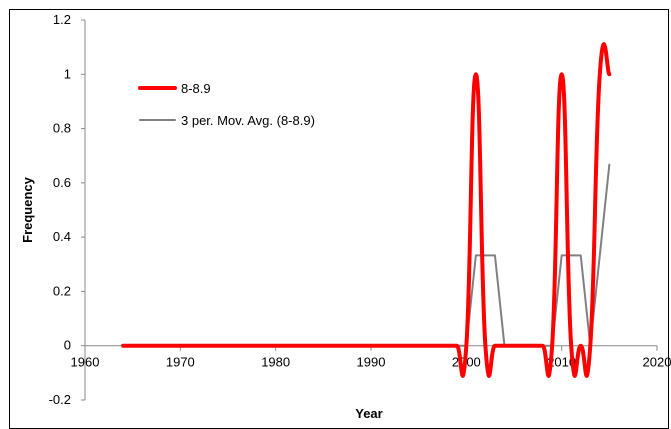 This screenshot has width=671, height=429. I want to click on y-tick-label: 0, so click(67, 345).